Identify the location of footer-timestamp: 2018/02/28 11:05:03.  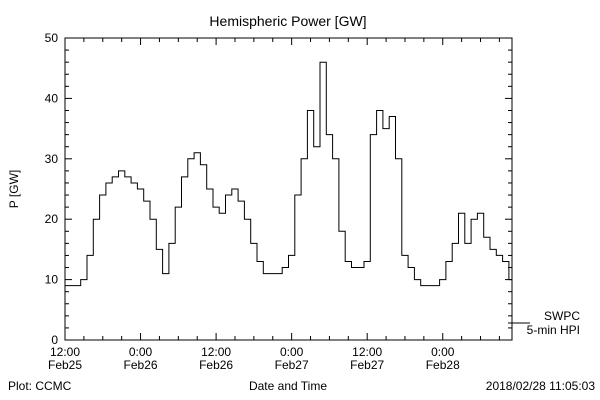
(541, 386).